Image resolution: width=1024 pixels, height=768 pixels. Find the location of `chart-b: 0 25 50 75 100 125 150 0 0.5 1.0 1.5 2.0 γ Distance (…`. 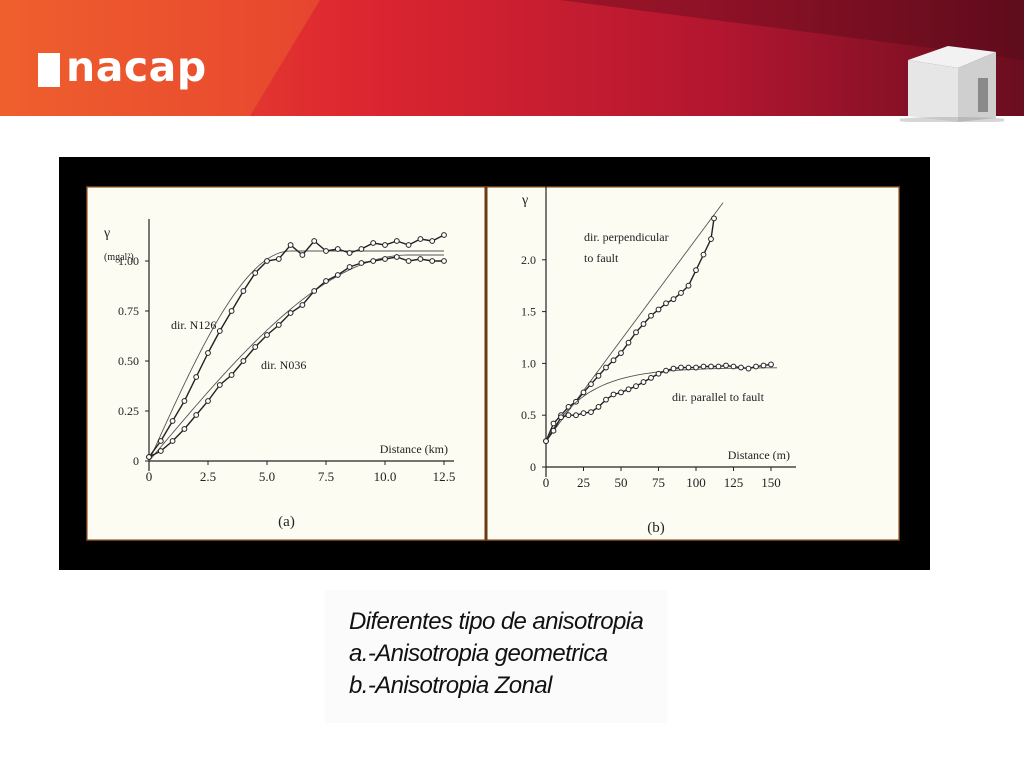

chart-b: 0 25 50 75 100 125 150 0 0.5 1.0 1.5 2.0 γ Distance (… is located at coordinates (658, 361).